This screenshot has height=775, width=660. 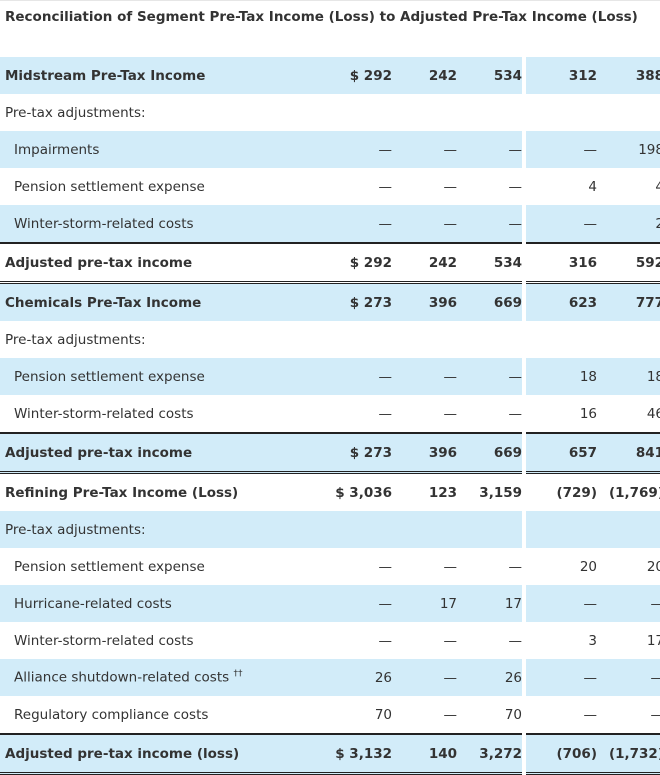 I want to click on footnote-marker: ††, so click(x=238, y=674).